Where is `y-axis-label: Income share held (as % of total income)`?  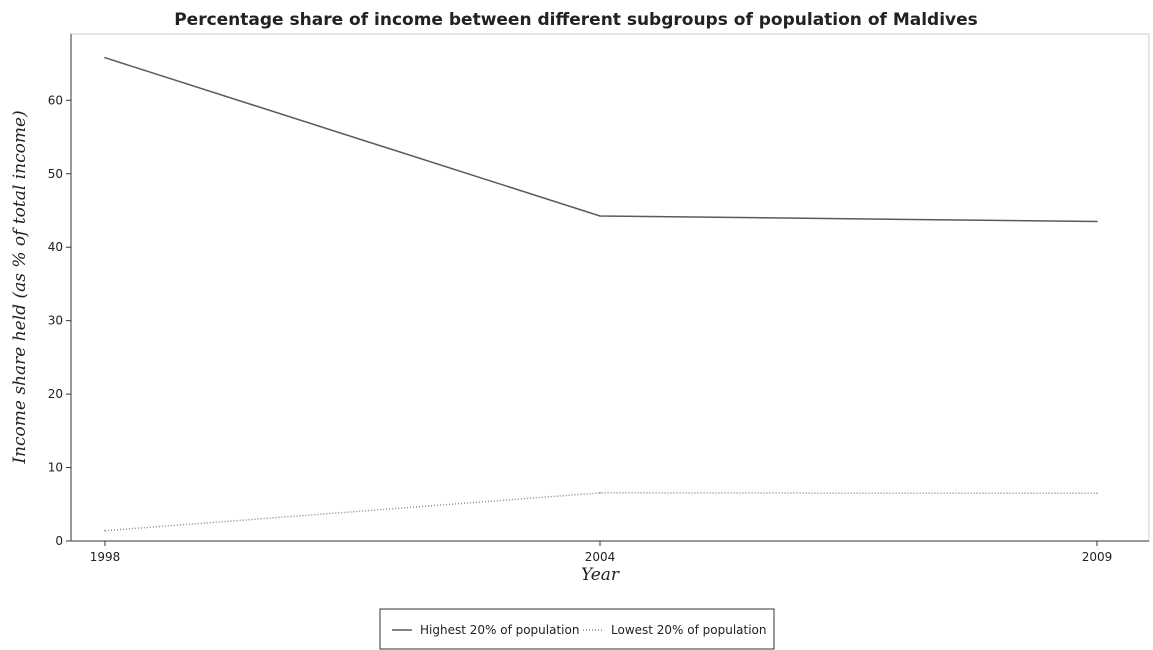
y-axis-label: Income share held (as % of total income) is located at coordinates (20, 287).